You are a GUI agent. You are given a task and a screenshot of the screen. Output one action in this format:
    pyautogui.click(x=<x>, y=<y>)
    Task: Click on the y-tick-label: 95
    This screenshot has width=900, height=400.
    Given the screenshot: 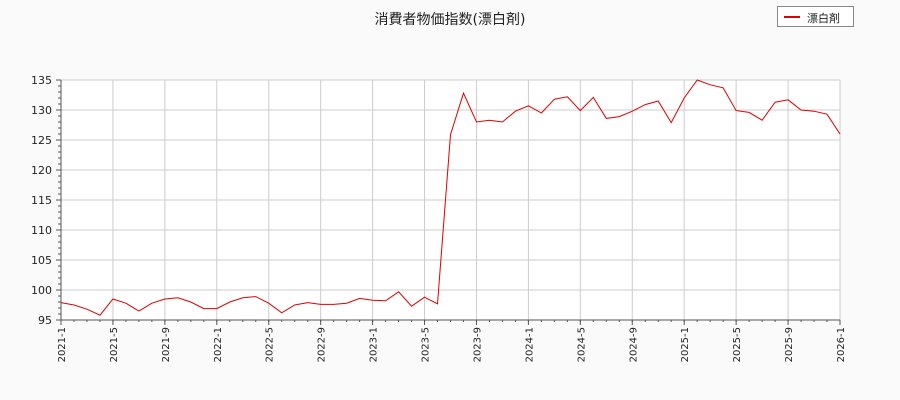 What is the action you would take?
    pyautogui.click(x=45, y=320)
    